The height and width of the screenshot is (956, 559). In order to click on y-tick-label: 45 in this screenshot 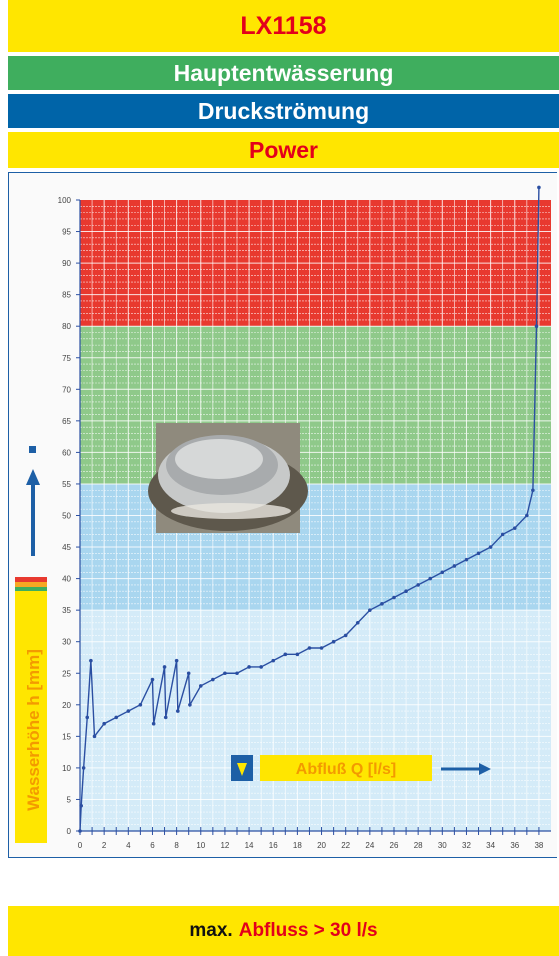, I will do `click(66, 547)`.